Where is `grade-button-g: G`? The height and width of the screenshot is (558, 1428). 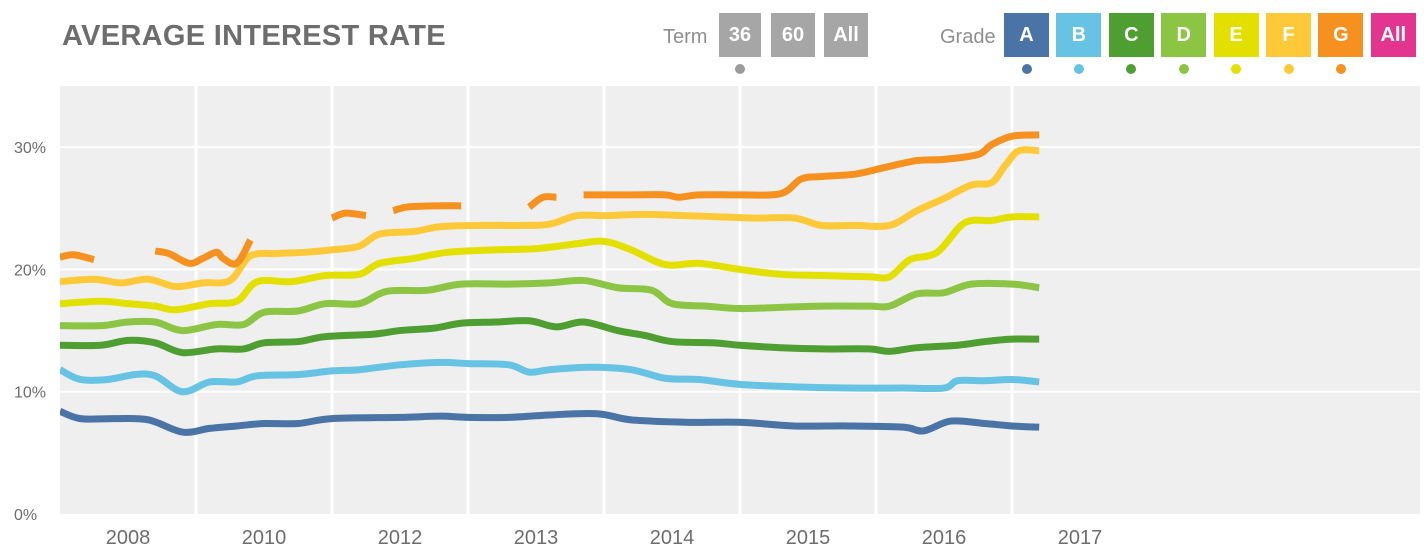 grade-button-g: G is located at coordinates (1341, 35).